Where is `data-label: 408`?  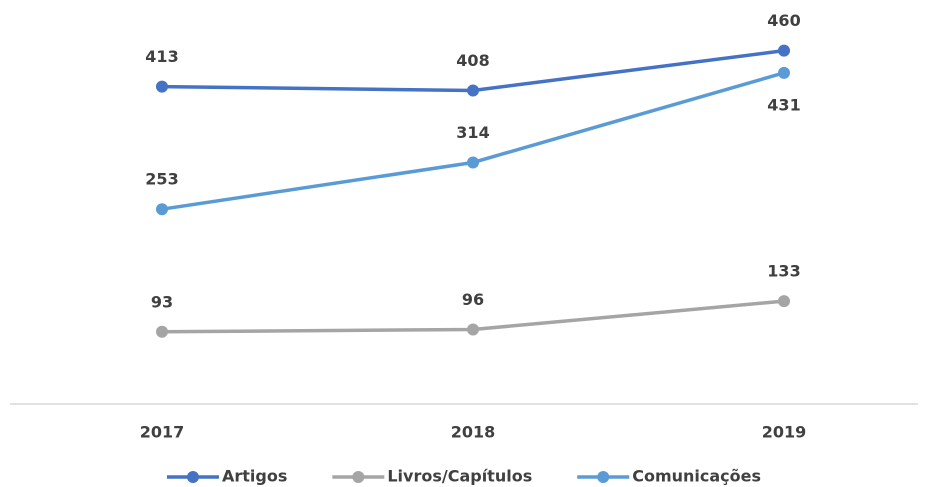
data-label: 408 is located at coordinates (472, 60).